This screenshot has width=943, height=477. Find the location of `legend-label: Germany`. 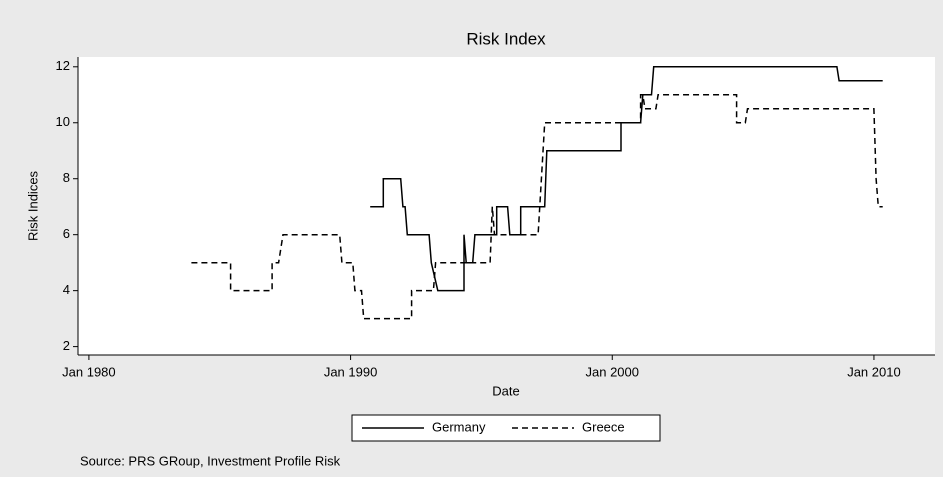

legend-label: Germany is located at coordinates (459, 426).